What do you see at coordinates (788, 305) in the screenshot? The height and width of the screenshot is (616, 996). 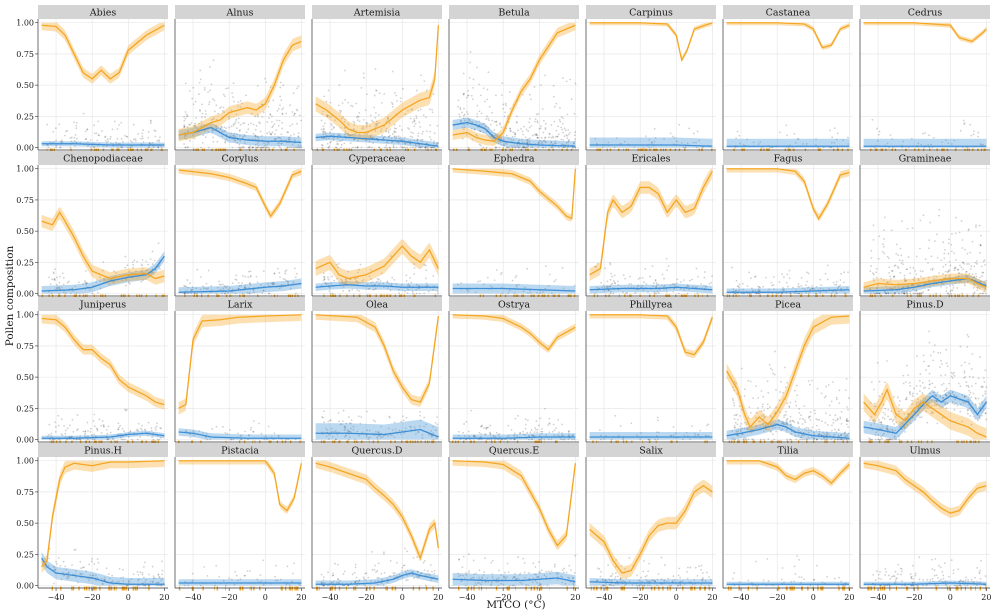 I see `facet-strip-label: Picea` at bounding box center [788, 305].